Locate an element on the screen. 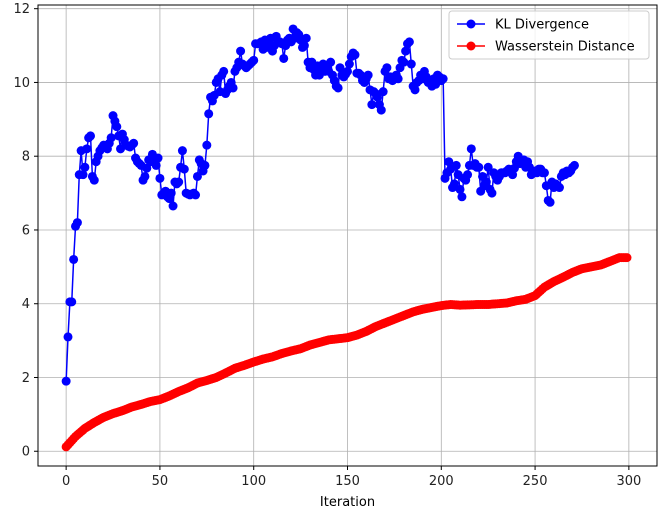 This screenshot has width=667, height=519. x-tick-label: 300 is located at coordinates (628, 481).